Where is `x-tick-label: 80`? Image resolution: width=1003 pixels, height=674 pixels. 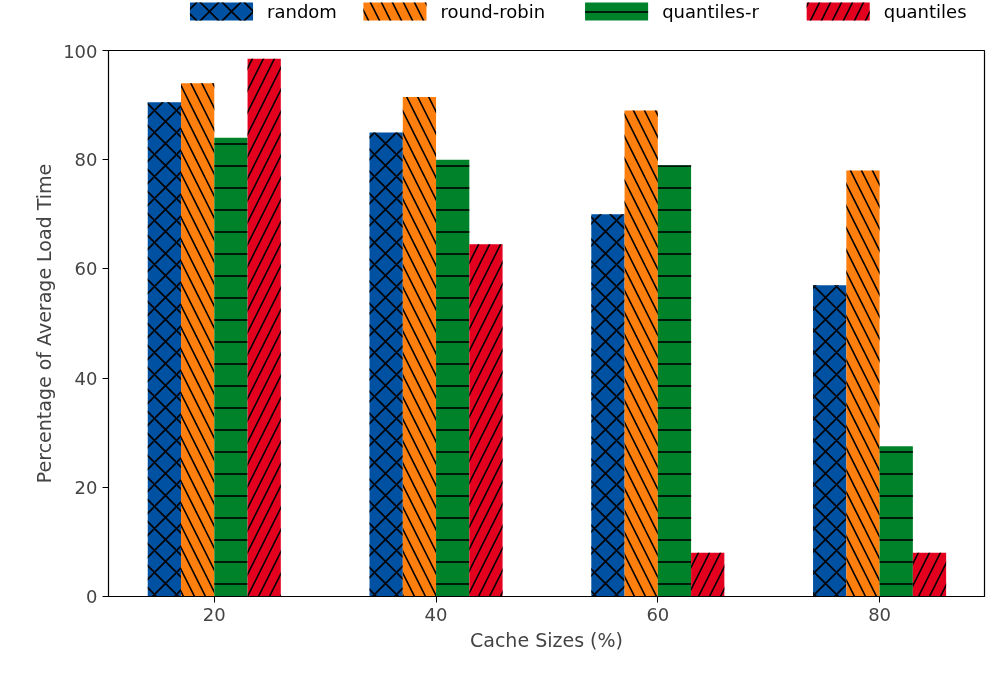 x-tick-label: 80 is located at coordinates (880, 614).